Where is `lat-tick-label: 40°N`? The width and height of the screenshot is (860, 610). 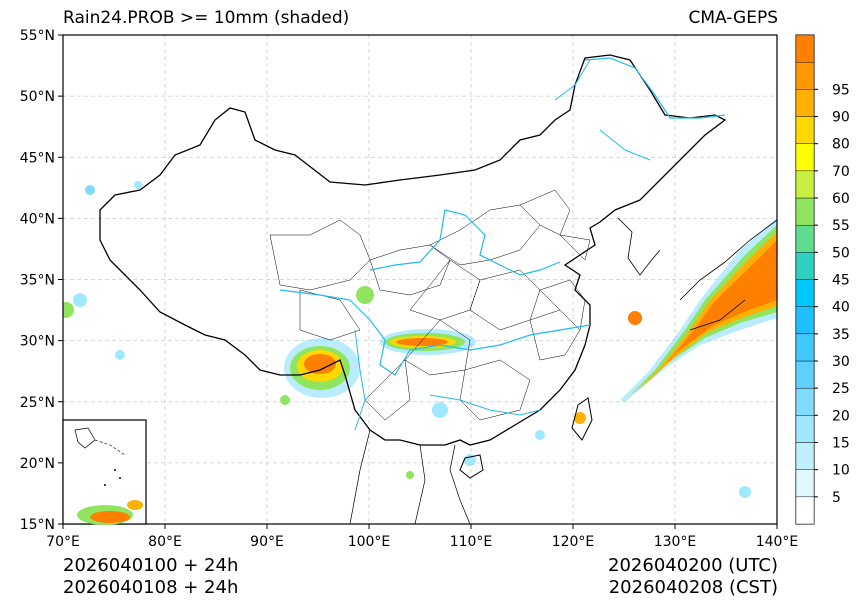
lat-tick-label: 40°N is located at coordinates (37, 219).